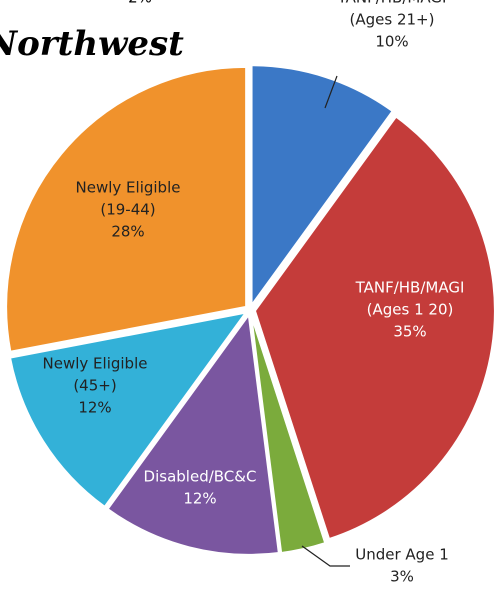 This screenshot has width=494, height=592. I want to click on annotation: 2%, so click(140, 3).